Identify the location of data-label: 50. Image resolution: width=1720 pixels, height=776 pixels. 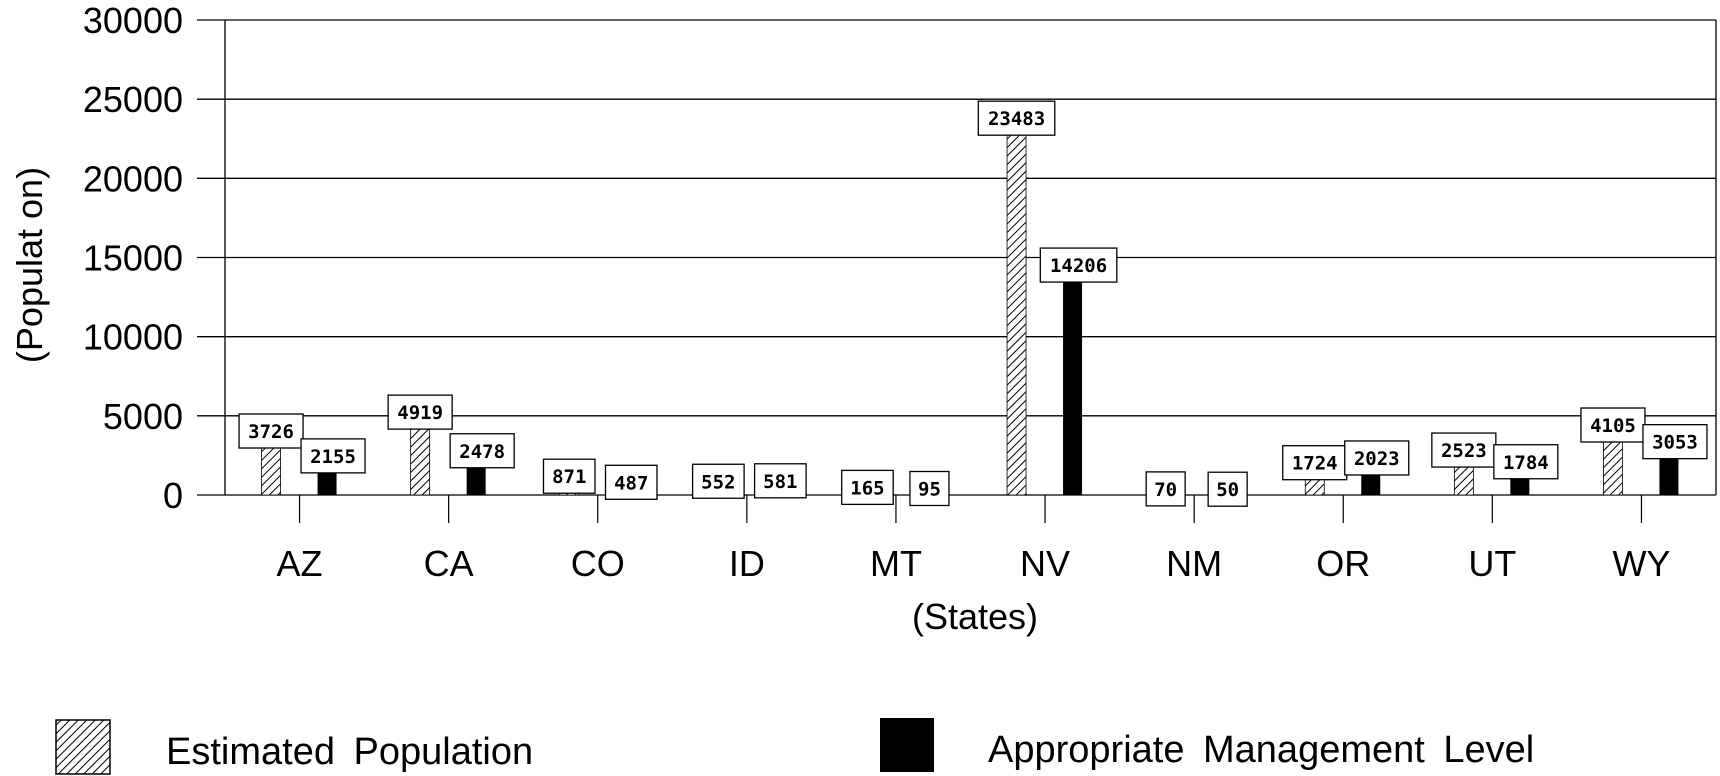
(1227, 490).